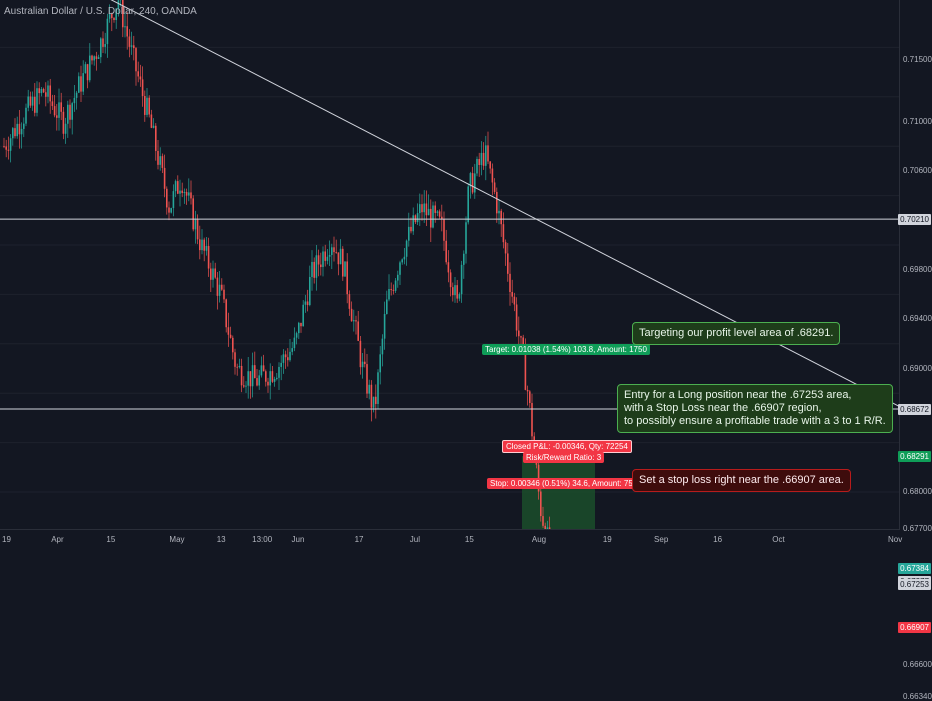 This screenshot has width=932, height=701. I want to click on price-tick-label: 0.69400, so click(917, 318).